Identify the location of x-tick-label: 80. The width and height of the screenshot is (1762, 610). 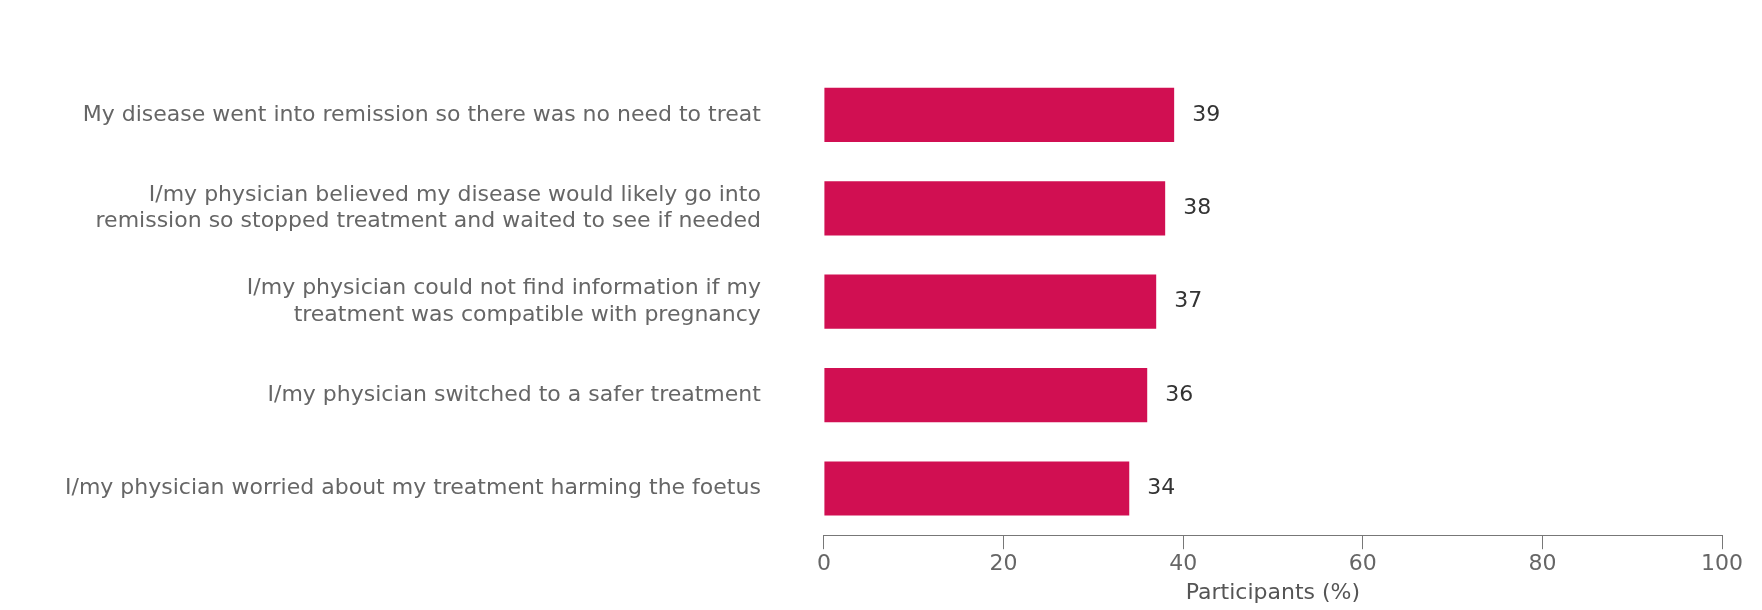
(1542, 563).